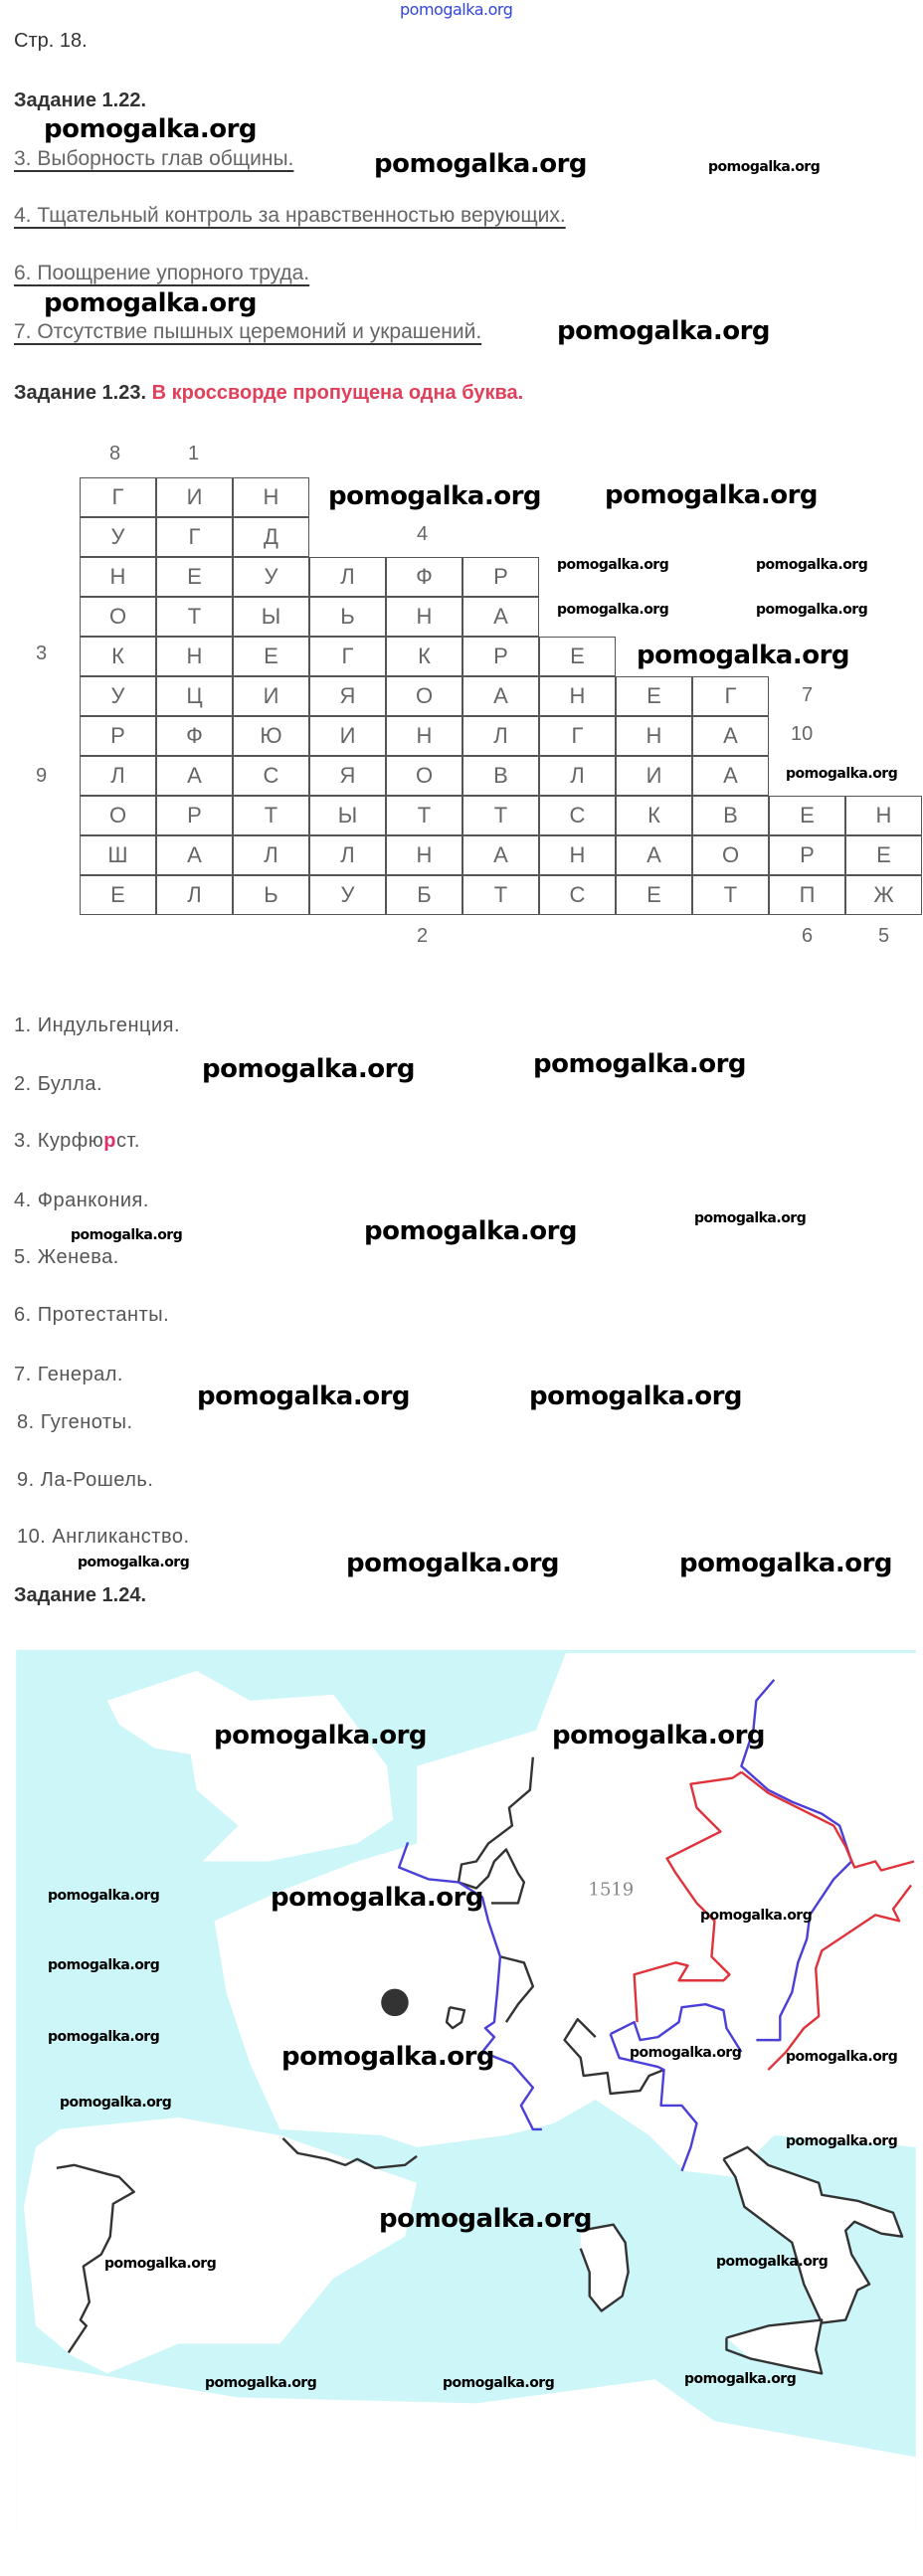 The image size is (923, 2576). I want to click on clue-number: 2, so click(423, 936).